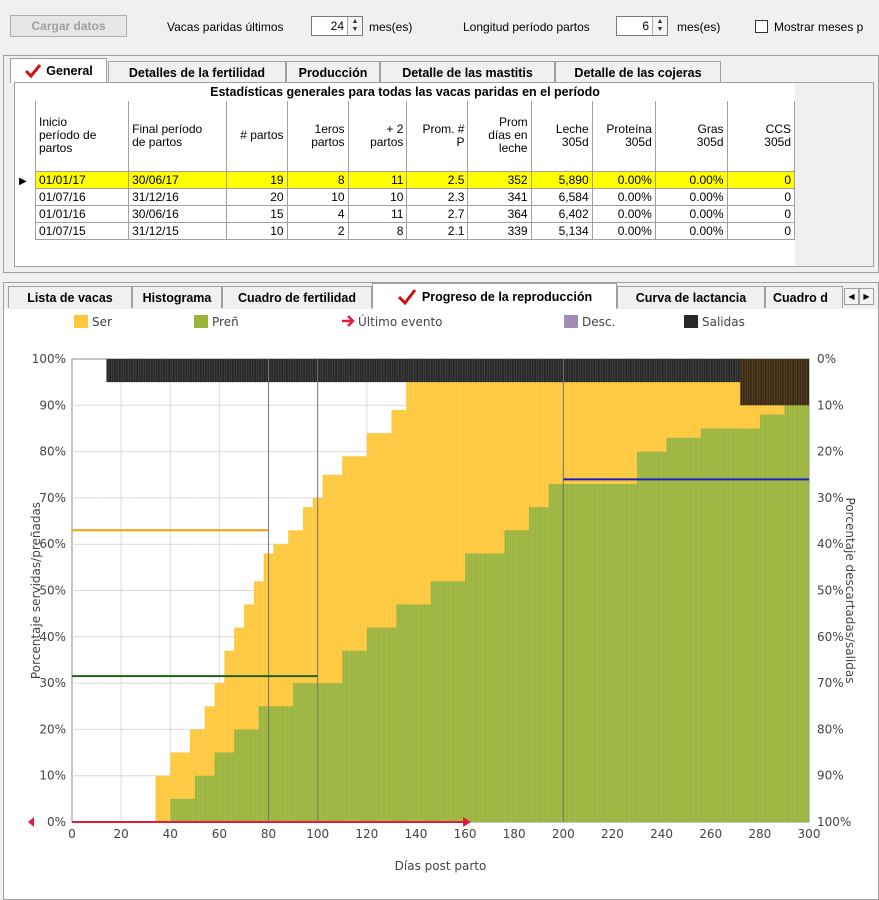 This screenshot has width=879, height=900. What do you see at coordinates (499, 230) in the screenshot?
I see `cell: 339` at bounding box center [499, 230].